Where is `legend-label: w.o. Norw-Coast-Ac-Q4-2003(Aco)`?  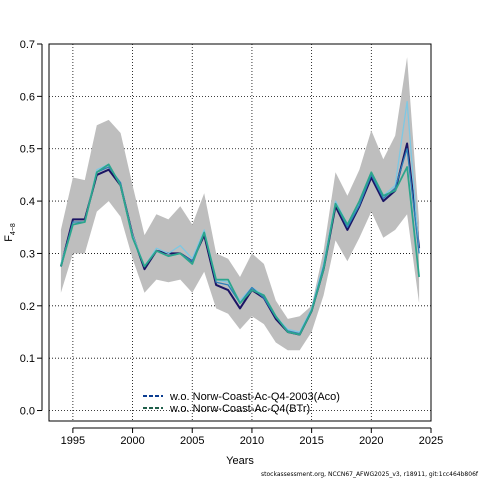
legend-label: w.o. Norw-Coast-Ac-Q4-2003(Aco) is located at coordinates (254, 397).